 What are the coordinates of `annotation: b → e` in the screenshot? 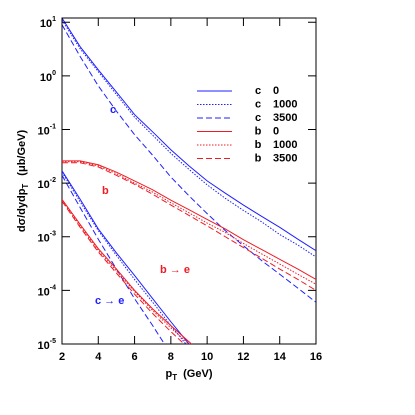 It's located at (175, 270).